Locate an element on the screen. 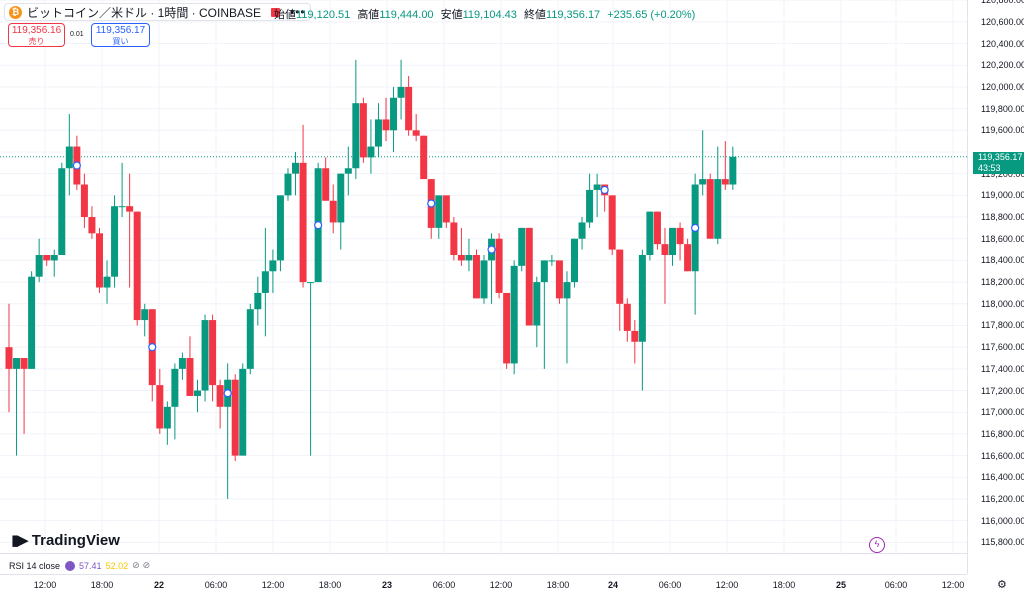 This screenshot has width=1024, height=594. close-value: 119,356.17 is located at coordinates (573, 15).